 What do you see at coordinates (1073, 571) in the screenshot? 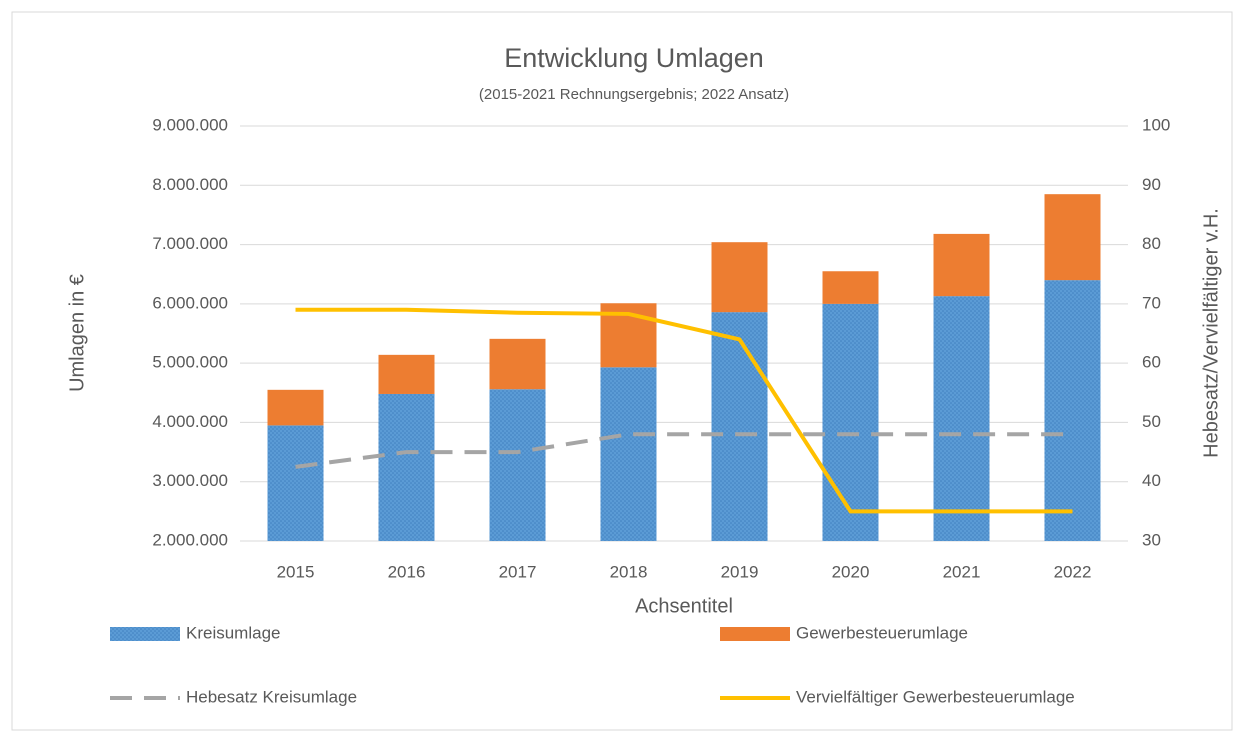
I see `x-tick-label: 2022` at bounding box center [1073, 571].